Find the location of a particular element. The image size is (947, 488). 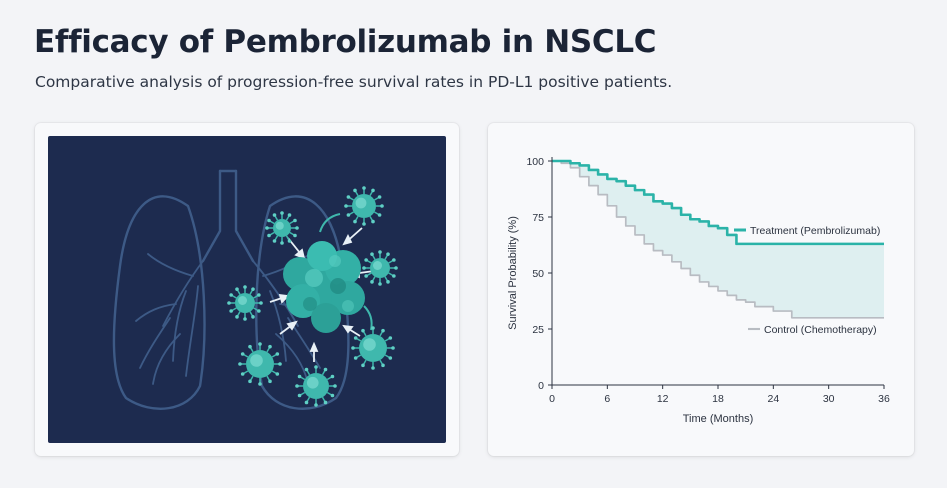

x-tick-label: 24 is located at coordinates (773, 399).